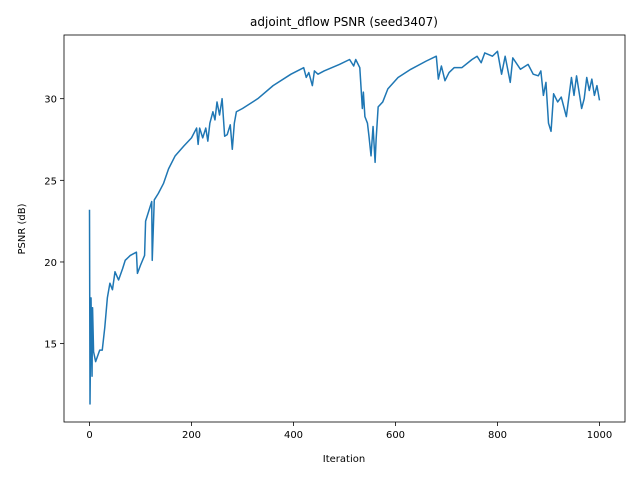 The width and height of the screenshot is (640, 480). What do you see at coordinates (344, 459) in the screenshot?
I see `x-axis-label: Iteration` at bounding box center [344, 459].